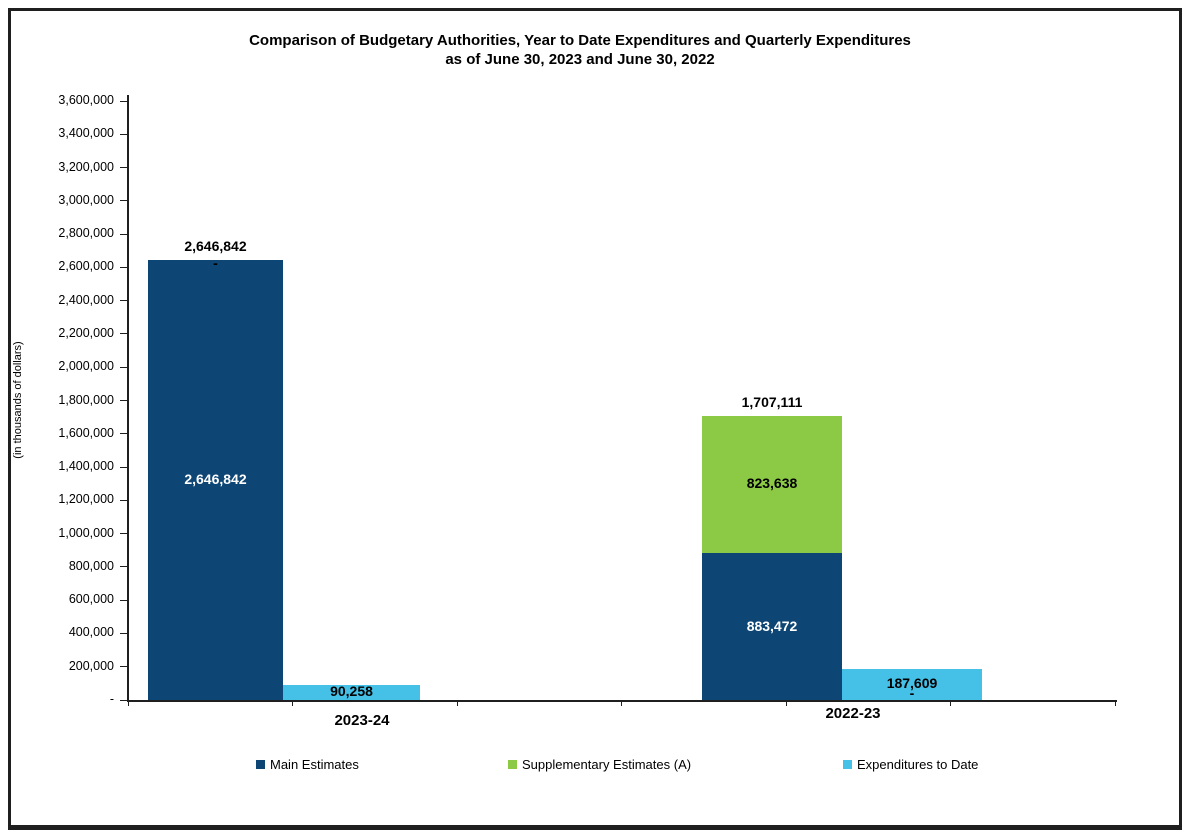  Describe the element at coordinates (622, 701) in the screenshot. I see `x-axis-line` at that location.